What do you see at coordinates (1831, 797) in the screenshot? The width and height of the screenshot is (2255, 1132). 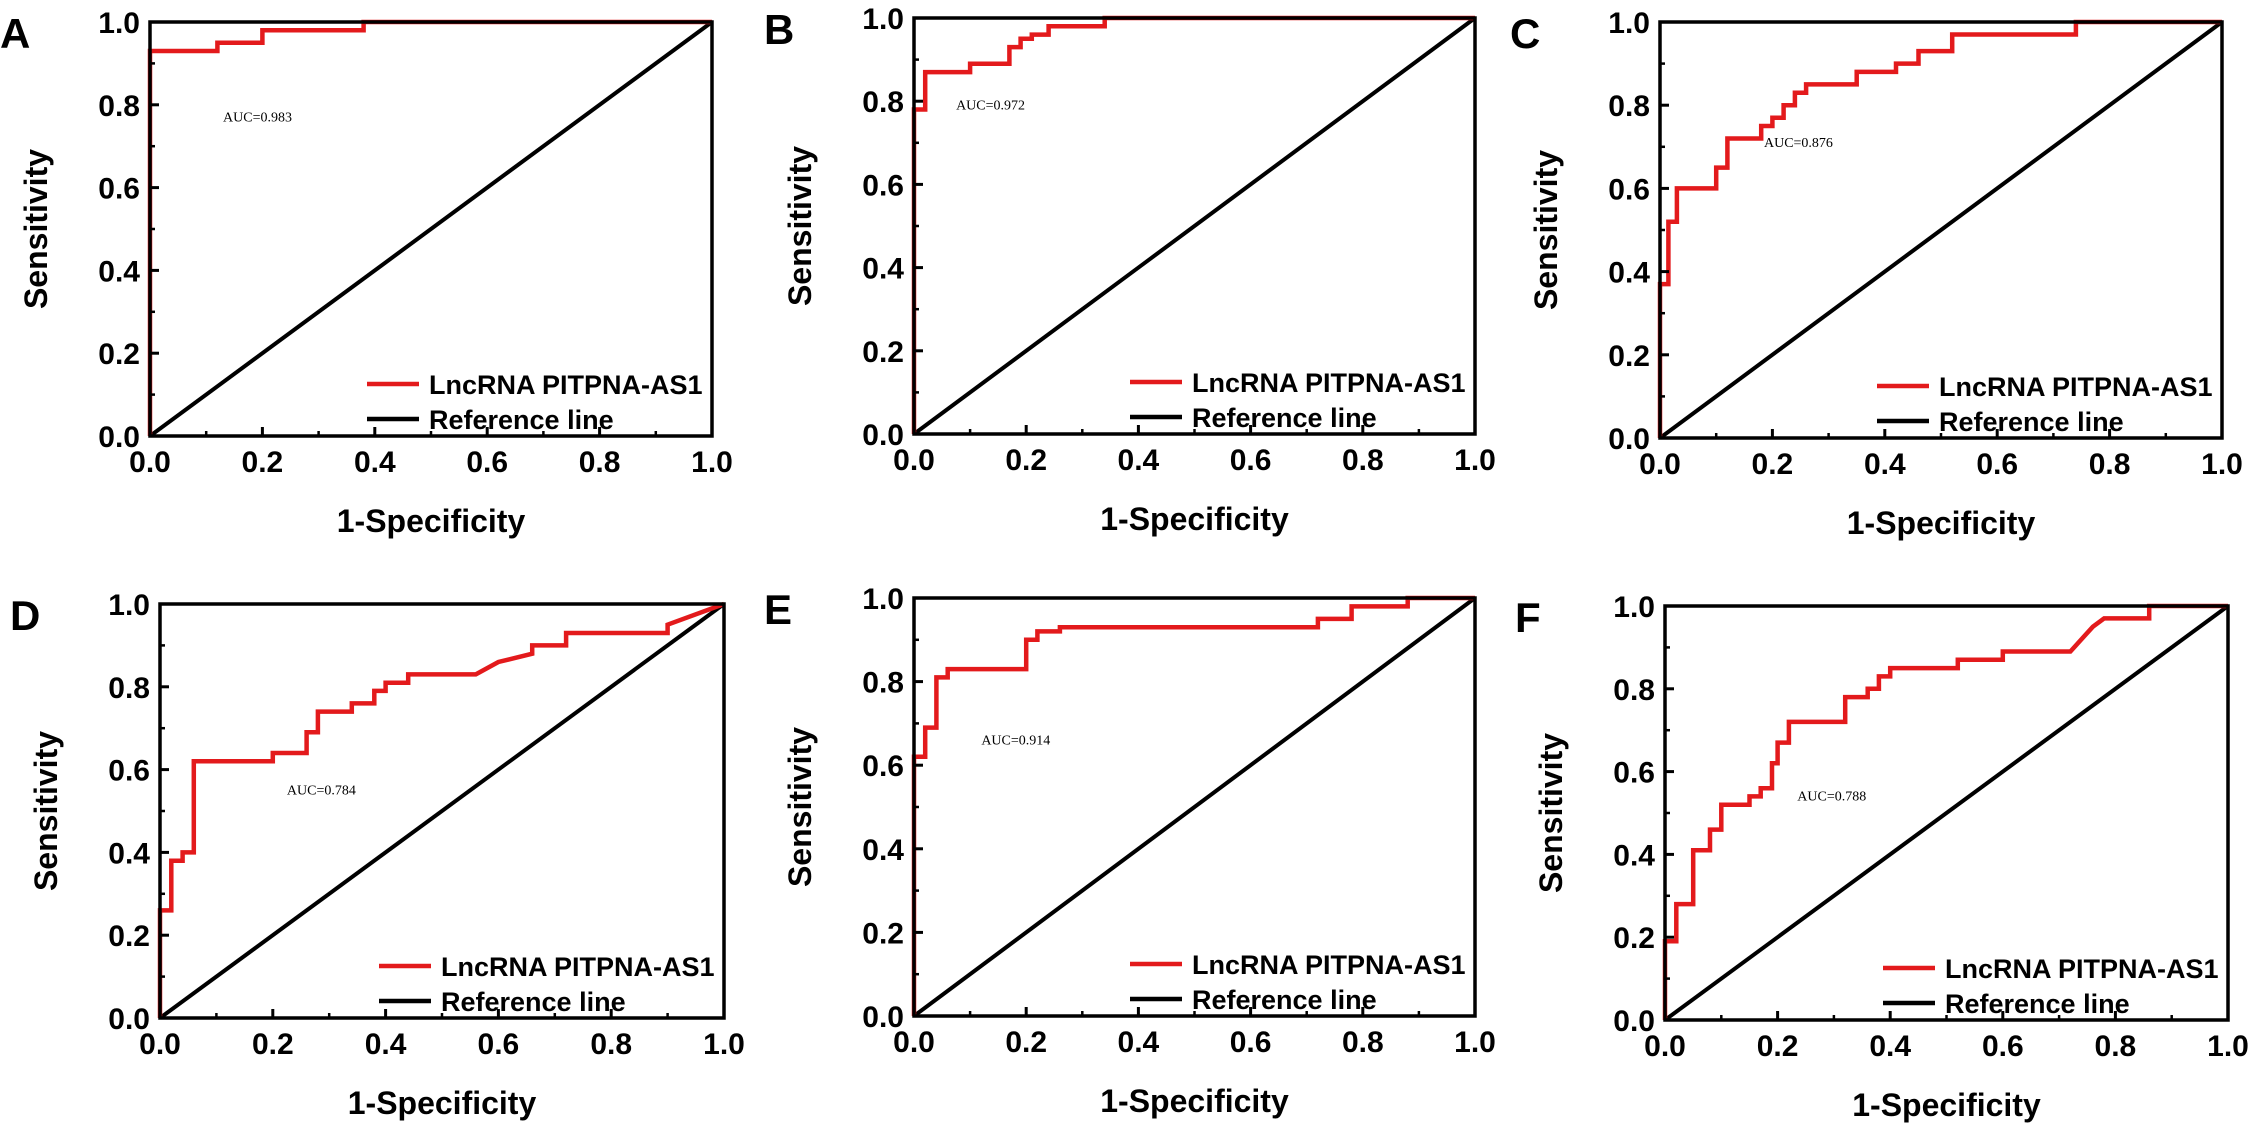 I see `auc-annotation: AUC=0.788` at bounding box center [1831, 797].